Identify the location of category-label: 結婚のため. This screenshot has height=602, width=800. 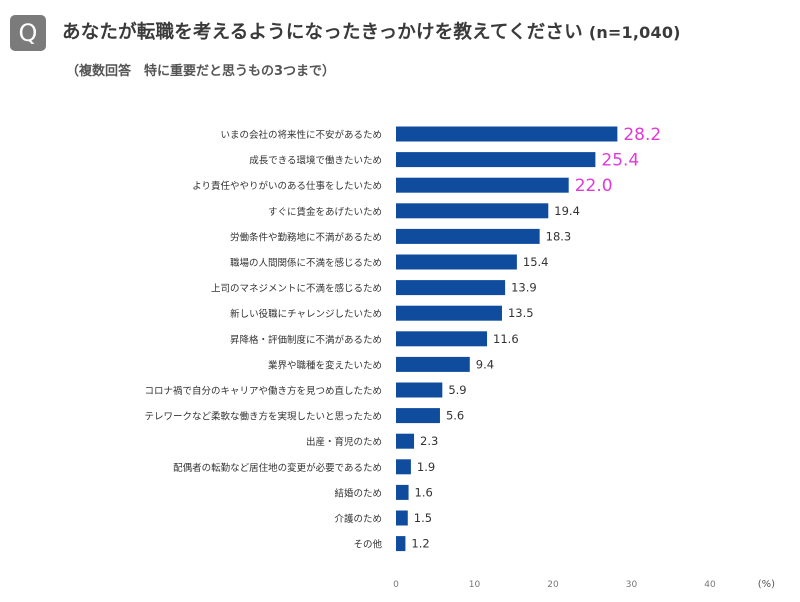
(358, 493).